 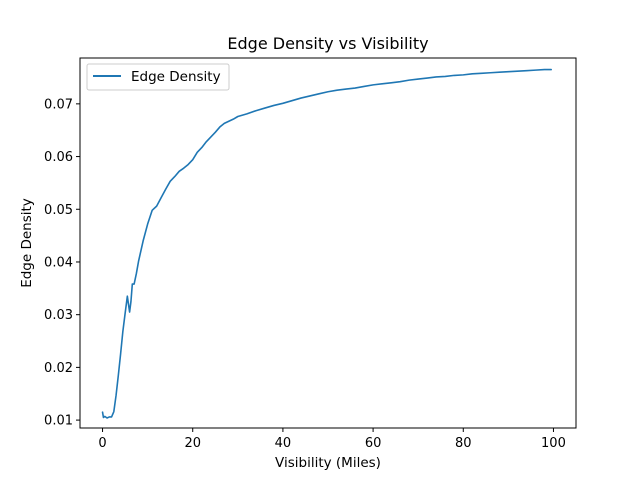 What do you see at coordinates (553, 443) in the screenshot?
I see `x-tick-label: 100` at bounding box center [553, 443].